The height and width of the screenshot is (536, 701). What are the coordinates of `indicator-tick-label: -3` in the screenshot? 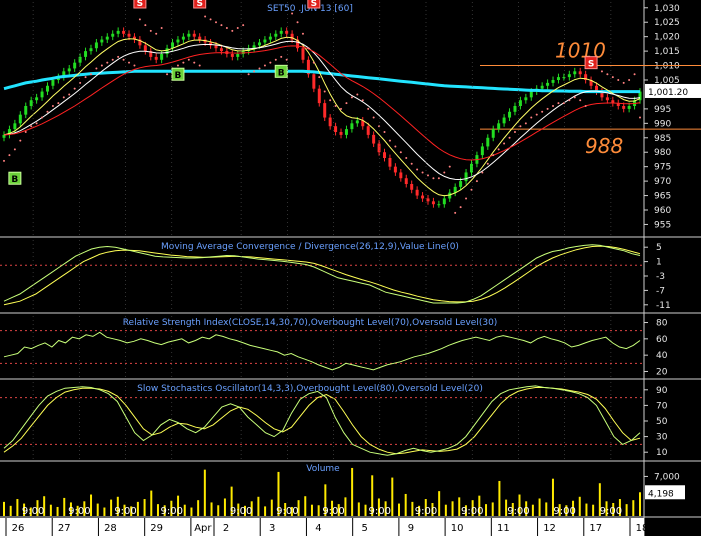 It's located at (660, 277).